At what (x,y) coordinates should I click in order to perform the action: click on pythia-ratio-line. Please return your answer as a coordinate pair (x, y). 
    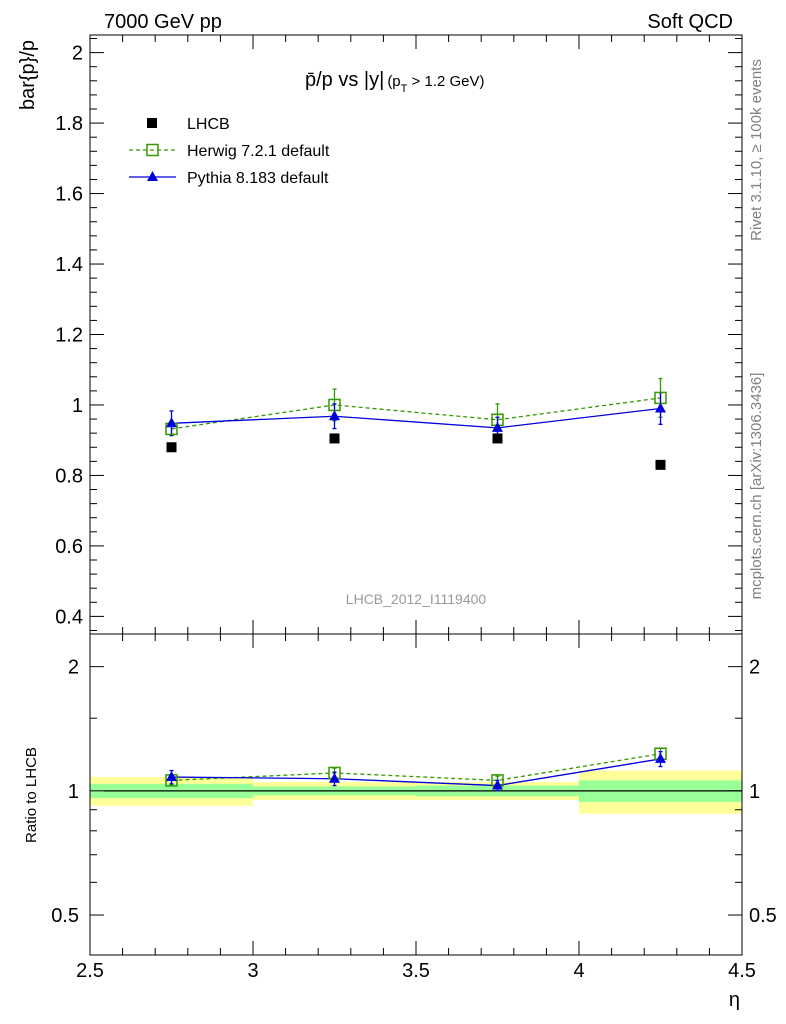
    Looking at the image, I should click on (416, 772).